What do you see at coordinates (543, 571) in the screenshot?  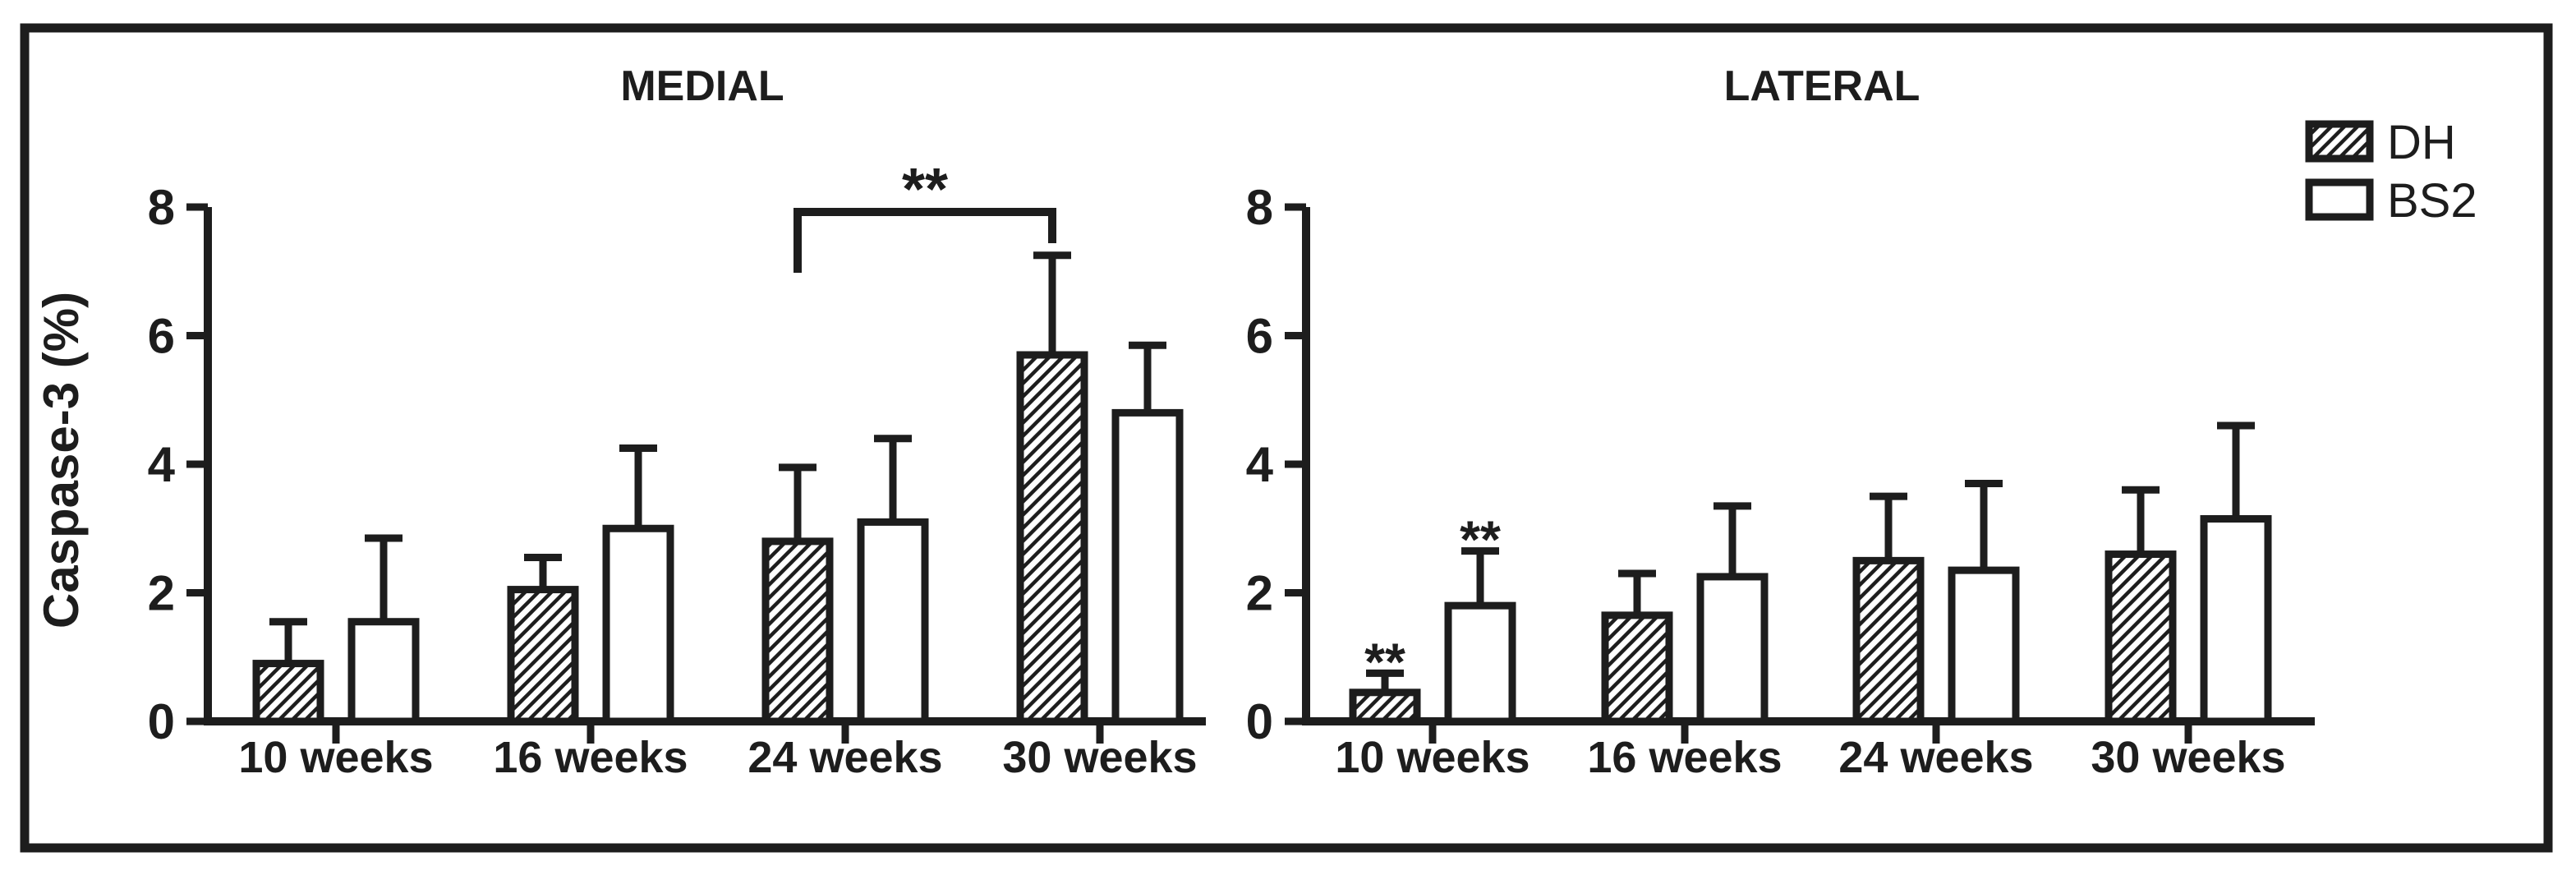 I see `error-bar-medial-dh-16-weeks` at bounding box center [543, 571].